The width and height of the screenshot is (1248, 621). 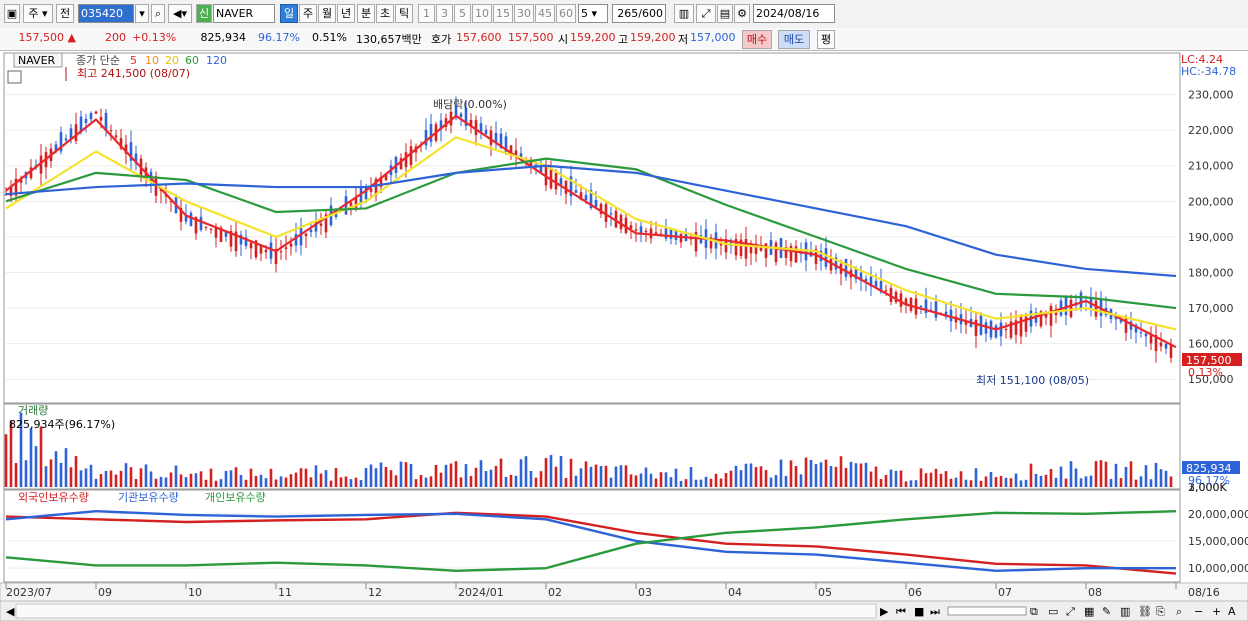 What do you see at coordinates (10, 611) in the screenshot?
I see `scroll-left-icon: ◀` at bounding box center [10, 611].